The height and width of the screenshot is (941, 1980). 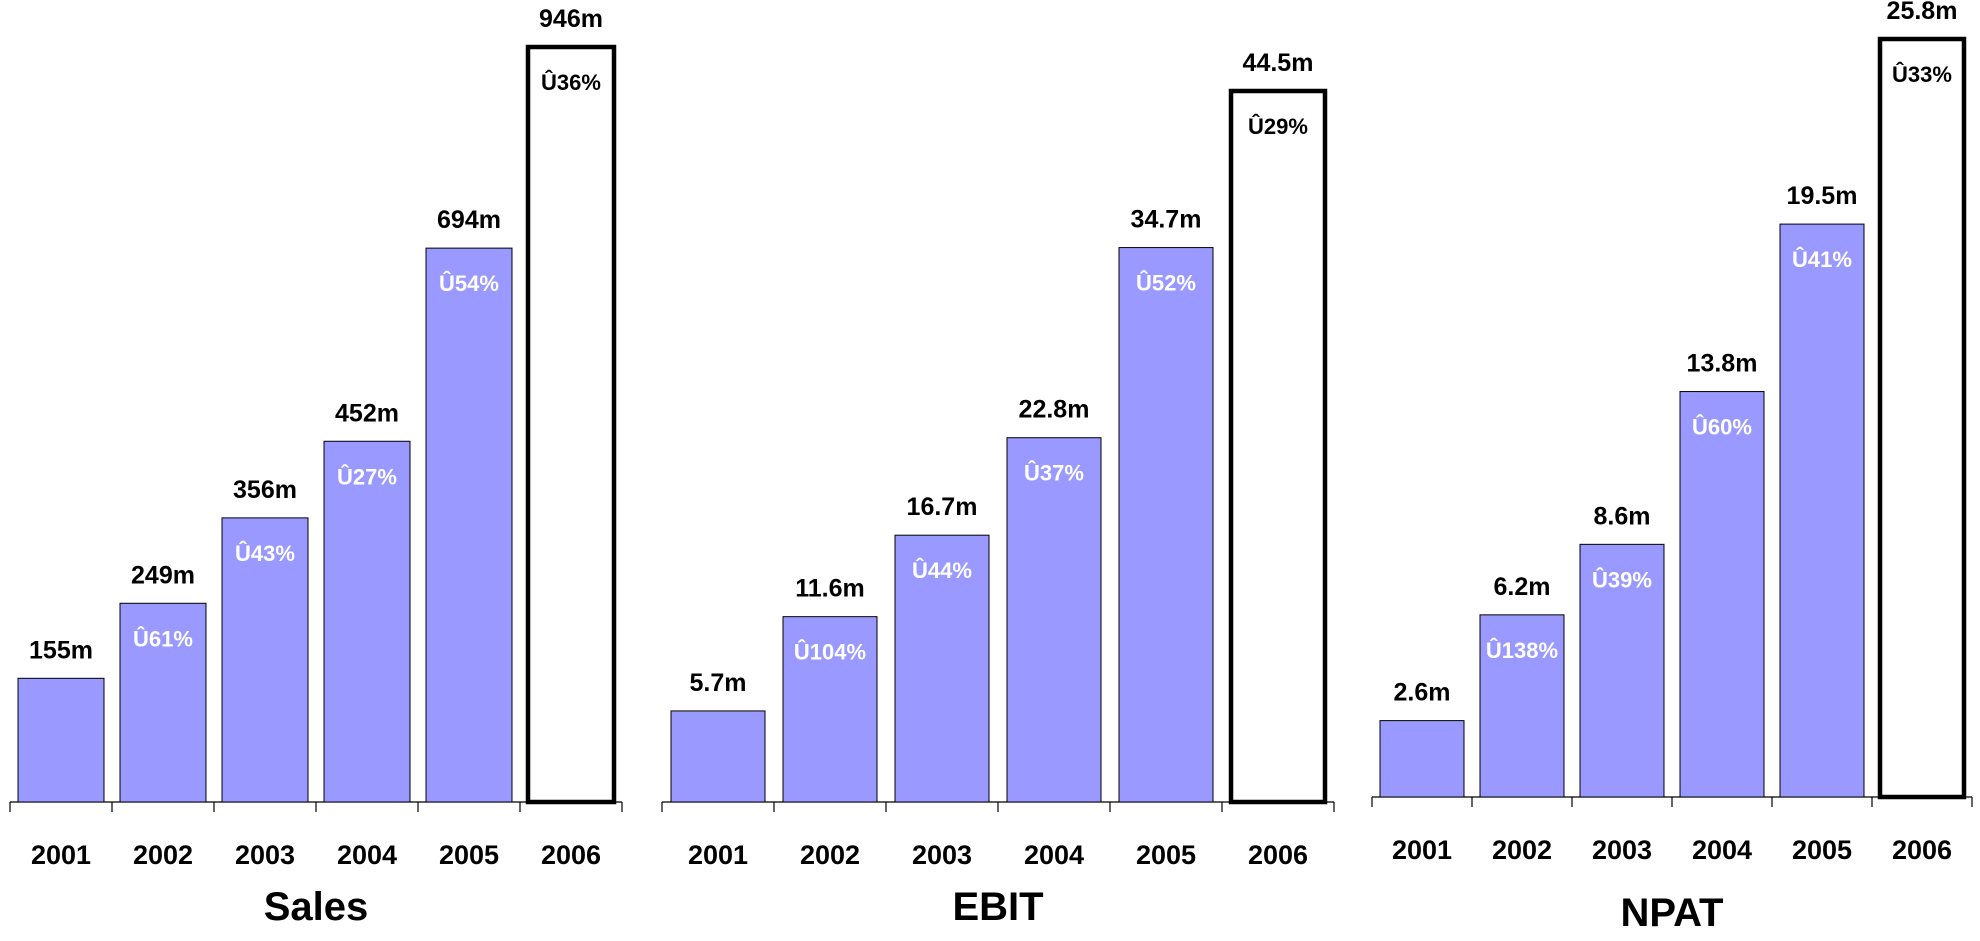 What do you see at coordinates (1278, 63) in the screenshot?
I see `value-label: 44.5m` at bounding box center [1278, 63].